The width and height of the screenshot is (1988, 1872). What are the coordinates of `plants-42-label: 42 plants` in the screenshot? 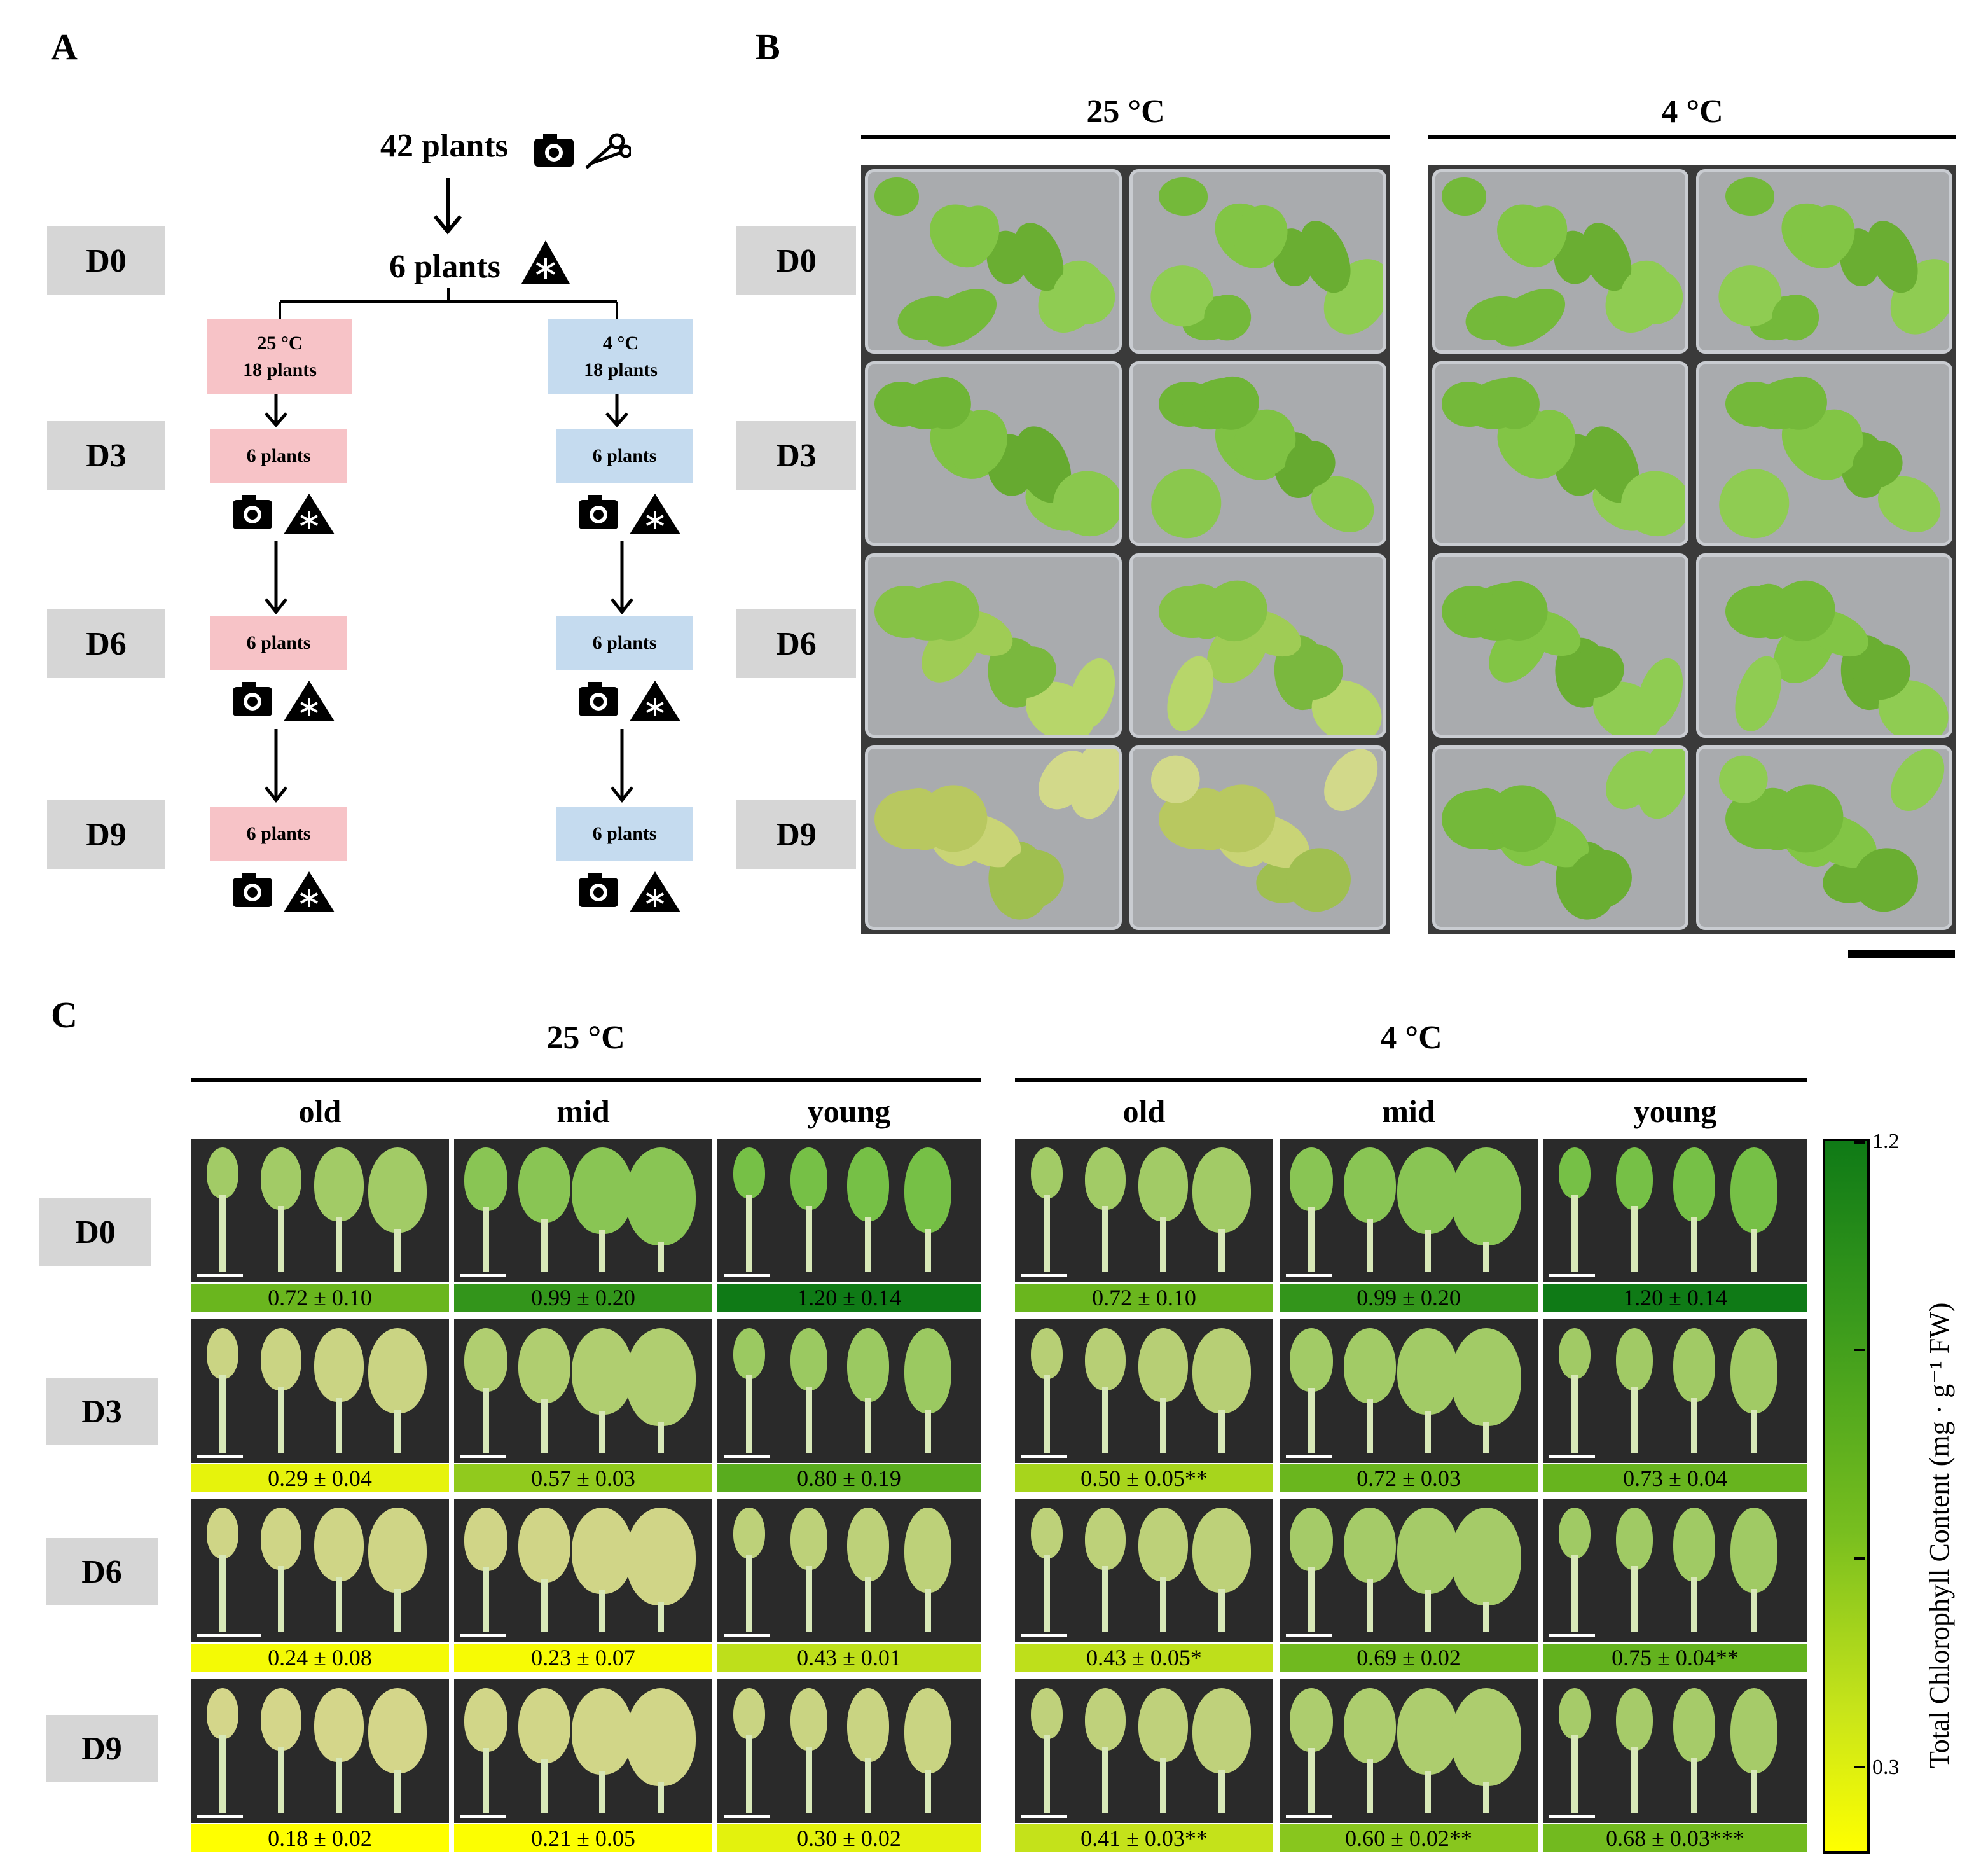 It's located at (444, 146).